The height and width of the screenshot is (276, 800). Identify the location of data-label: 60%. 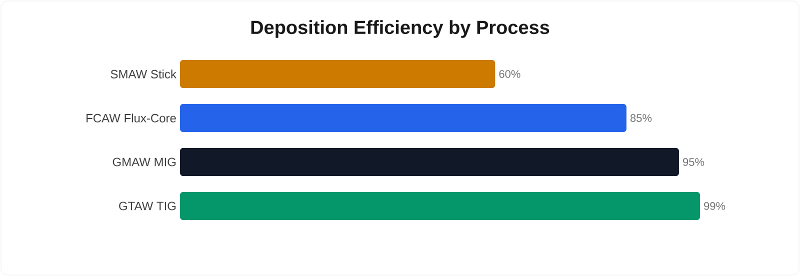
(509, 74).